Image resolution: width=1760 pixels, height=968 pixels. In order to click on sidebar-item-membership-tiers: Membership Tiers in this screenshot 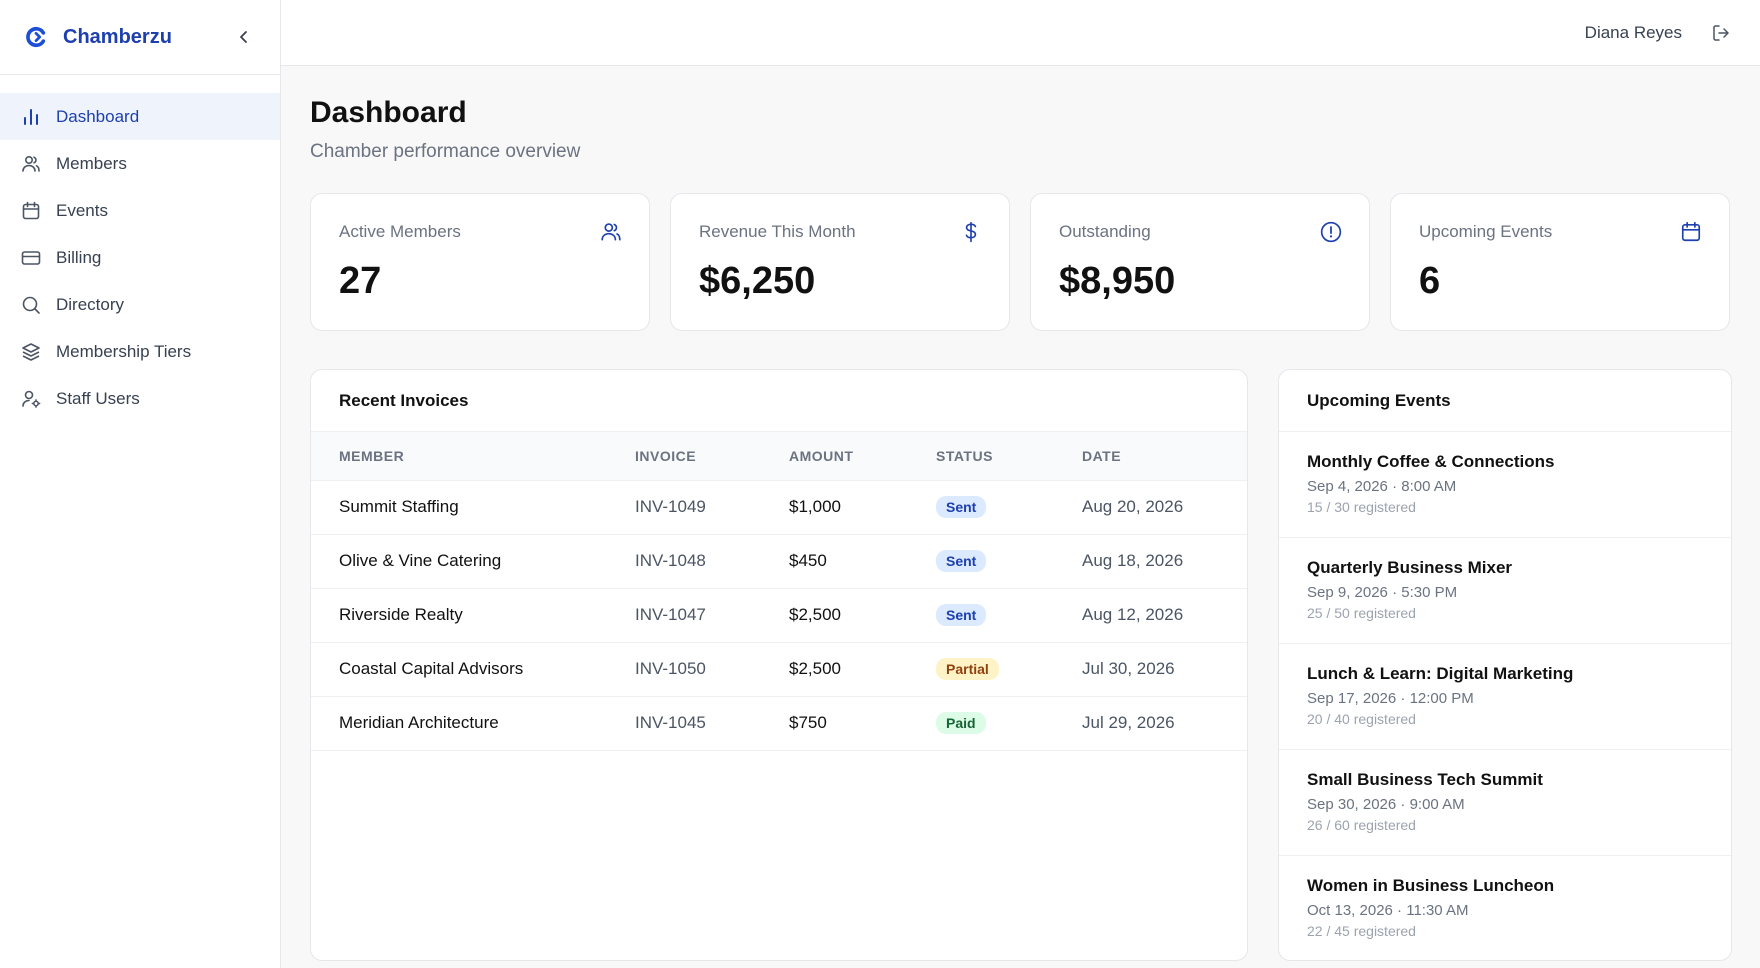, I will do `click(140, 351)`.